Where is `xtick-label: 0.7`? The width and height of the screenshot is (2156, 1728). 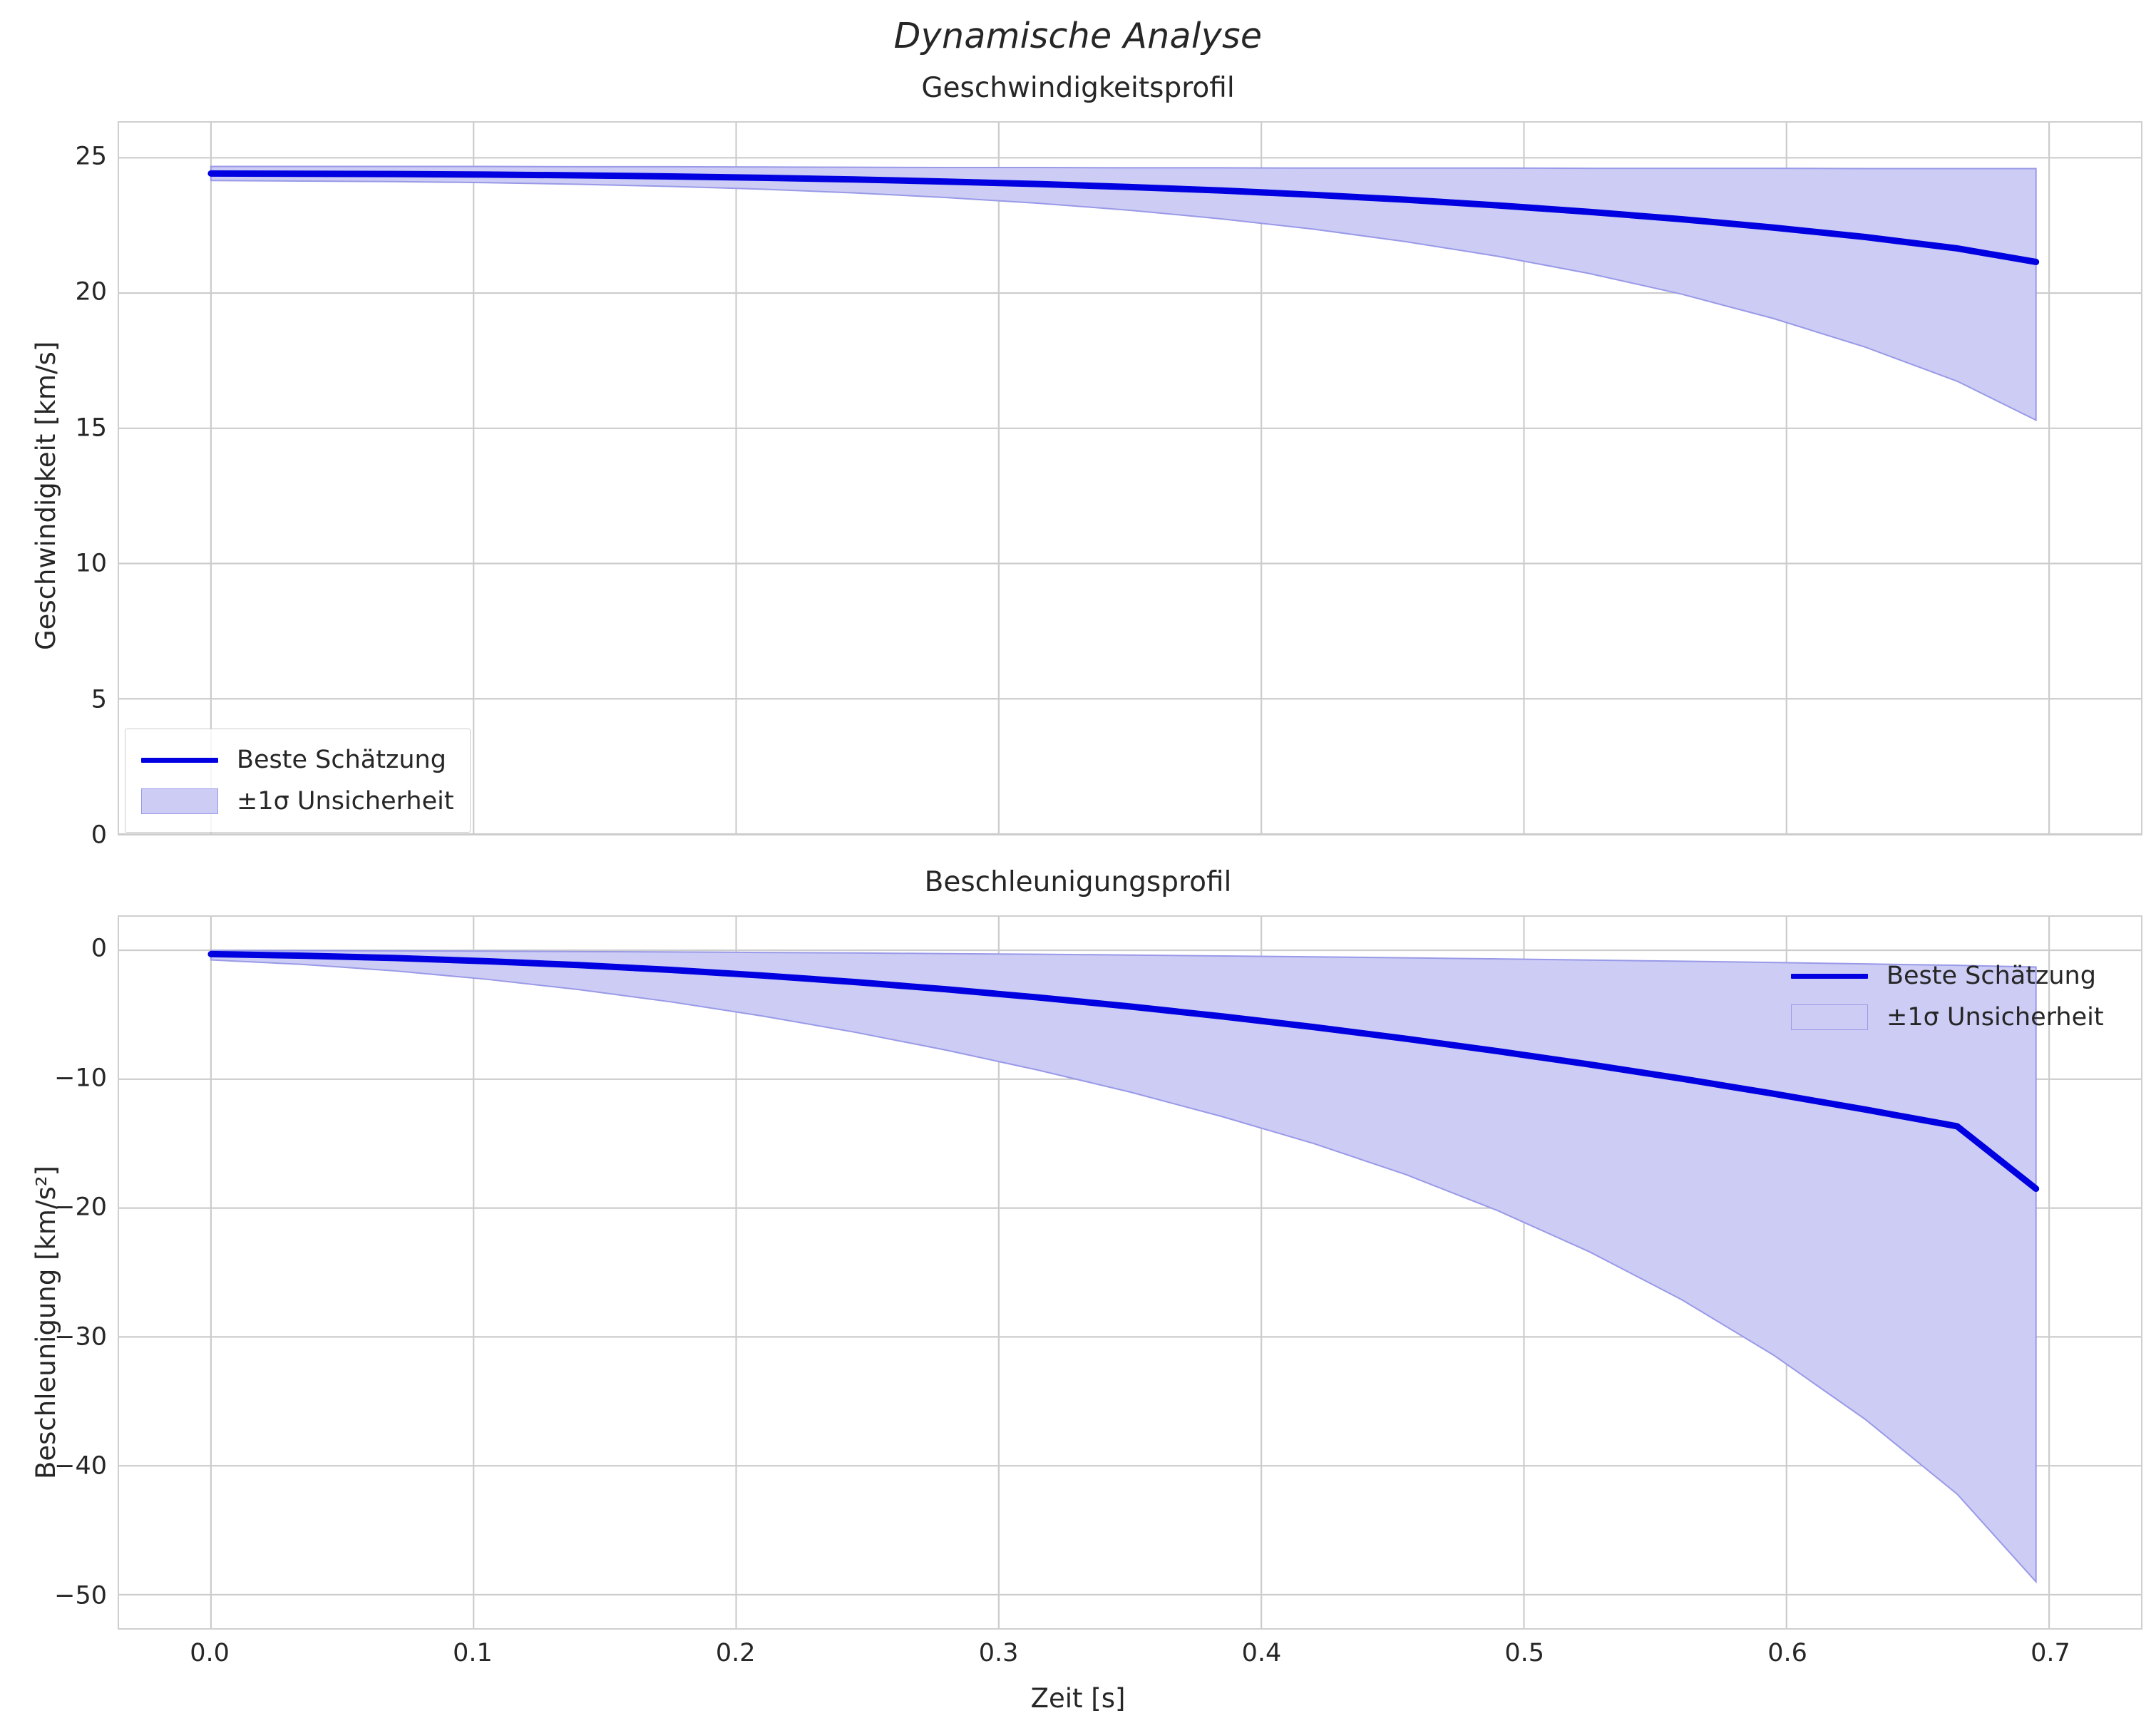 xtick-label: 0.7 is located at coordinates (2050, 1653).